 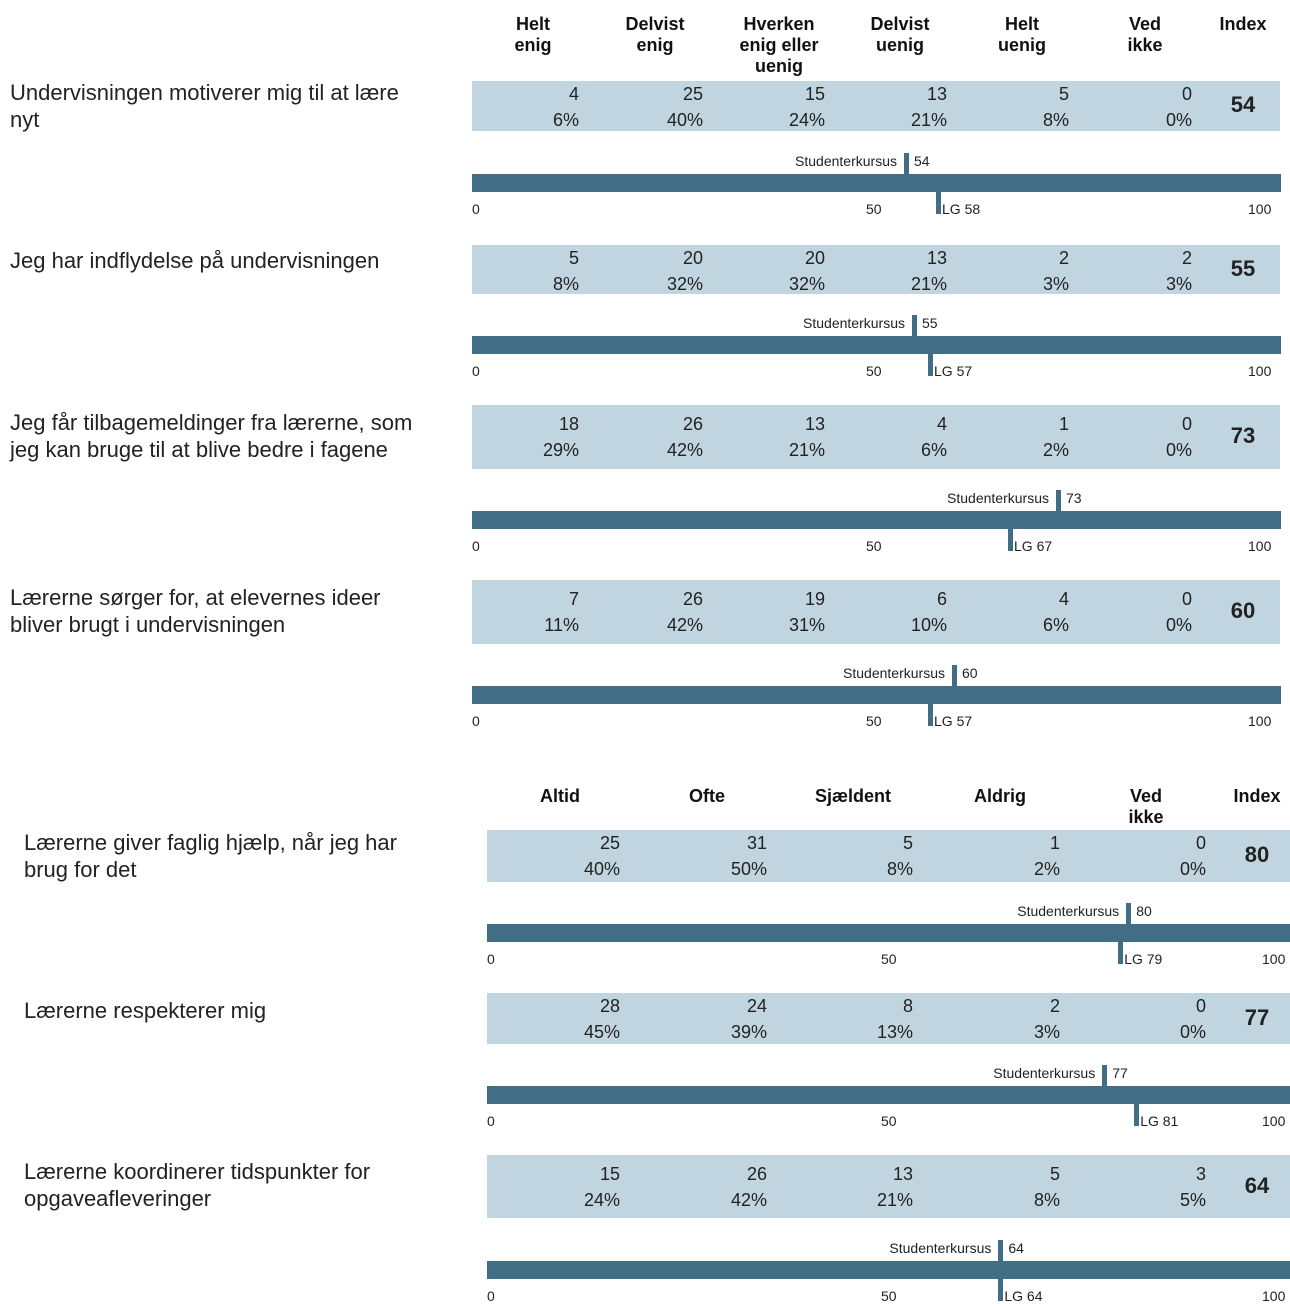 I want to click on lg-label: LG 64, so click(x=1023, y=1296).